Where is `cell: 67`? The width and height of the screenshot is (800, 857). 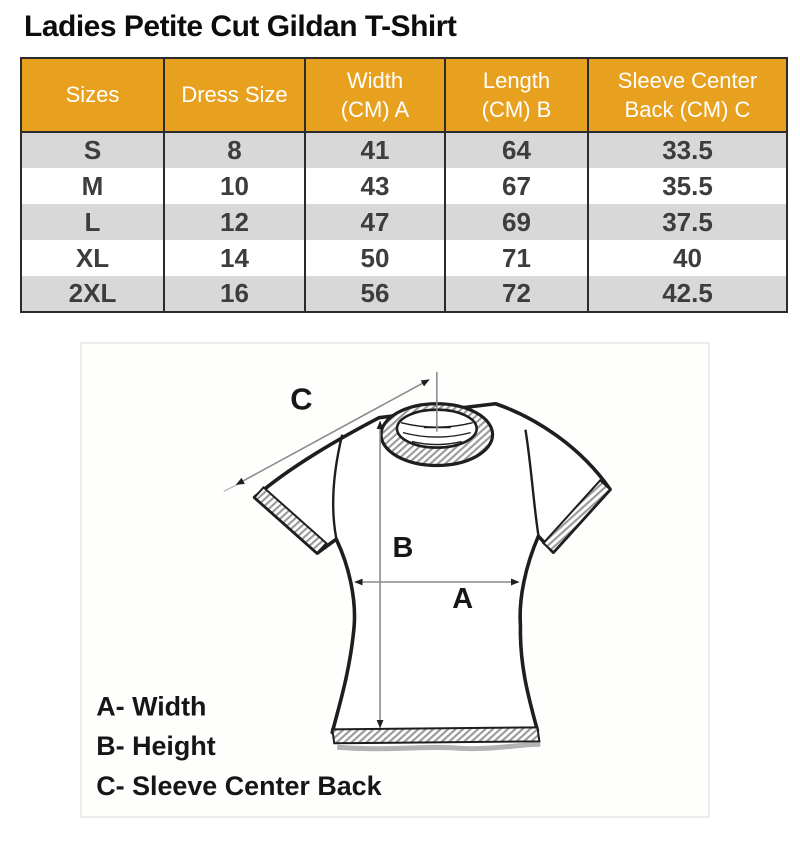
cell: 67 is located at coordinates (516, 186).